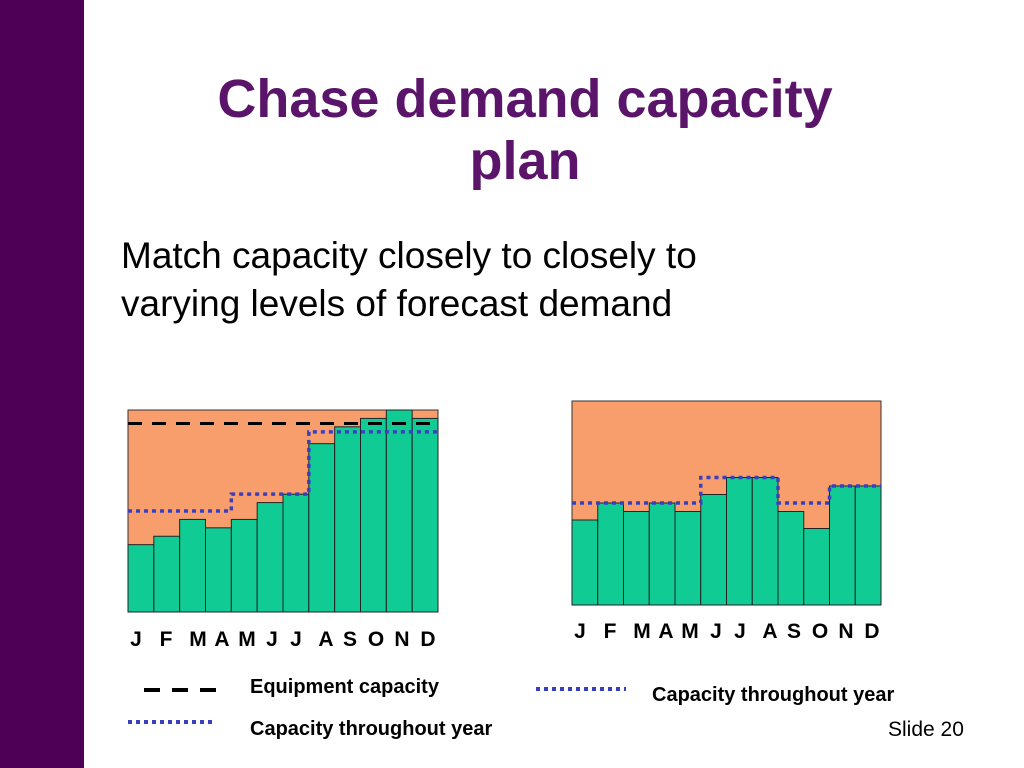 This screenshot has width=1024, height=768. I want to click on chart-1-tick-label-2: F, so click(166, 639).